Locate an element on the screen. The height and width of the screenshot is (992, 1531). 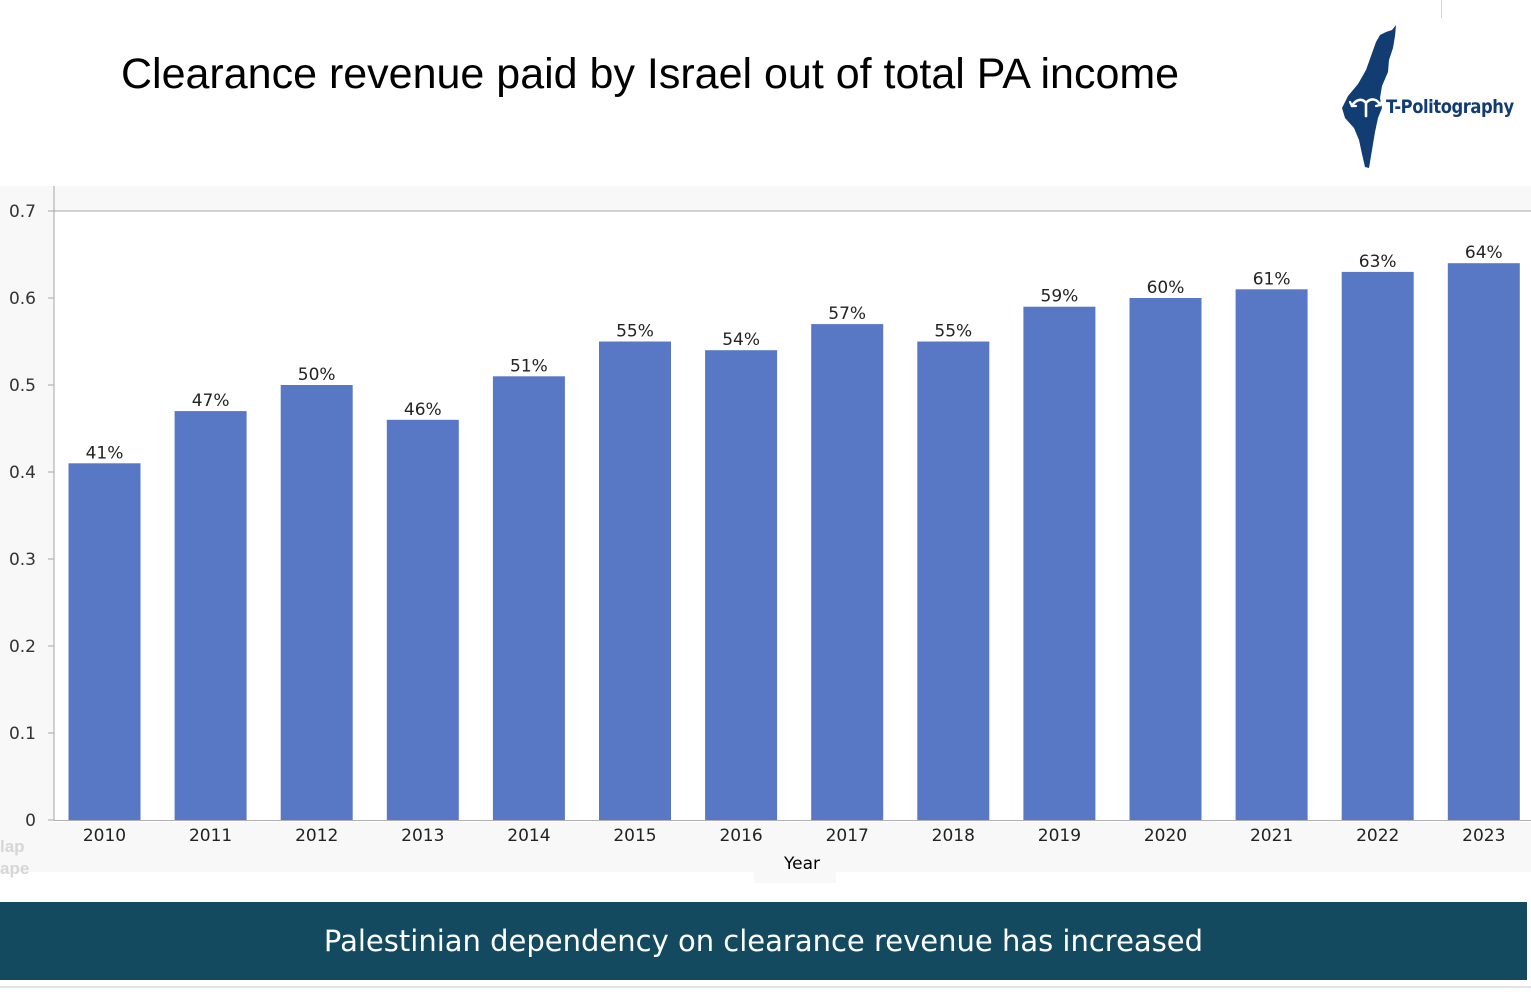
y-tick-label: 0.5 is located at coordinates (22, 386).